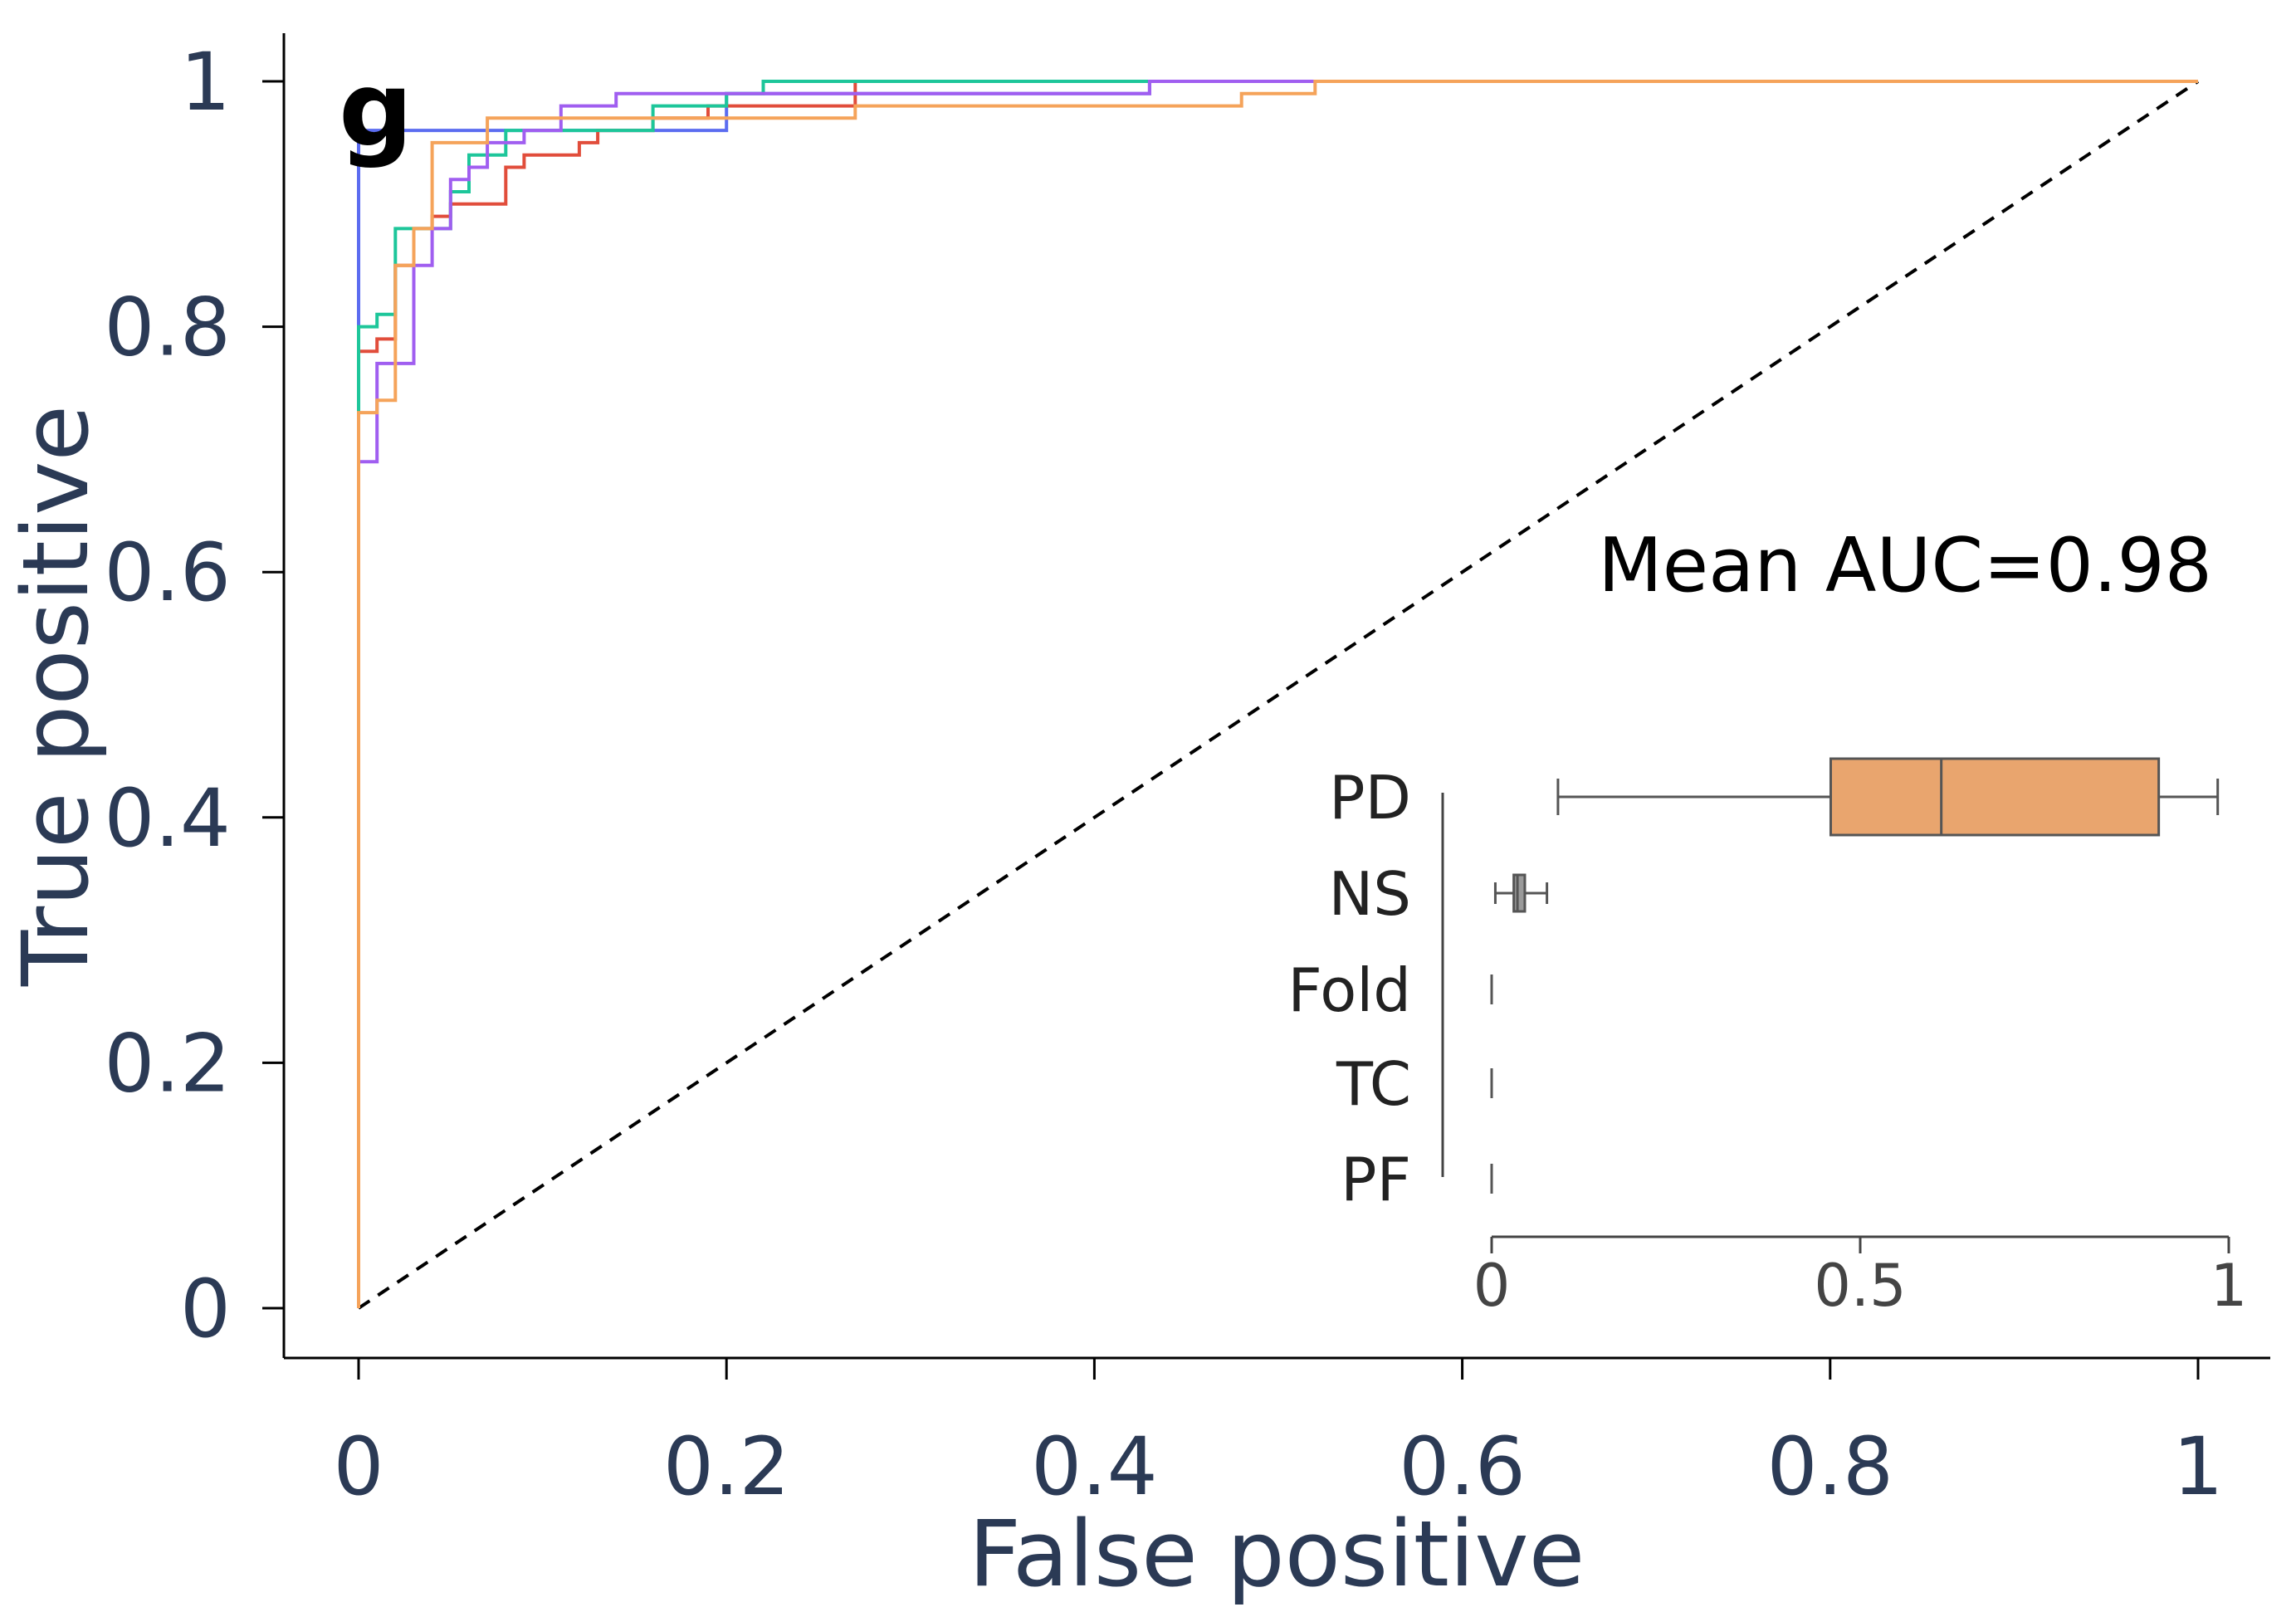  I want to click on mean-auc-annotation: Mean AUC=0.98, so click(1905, 565).